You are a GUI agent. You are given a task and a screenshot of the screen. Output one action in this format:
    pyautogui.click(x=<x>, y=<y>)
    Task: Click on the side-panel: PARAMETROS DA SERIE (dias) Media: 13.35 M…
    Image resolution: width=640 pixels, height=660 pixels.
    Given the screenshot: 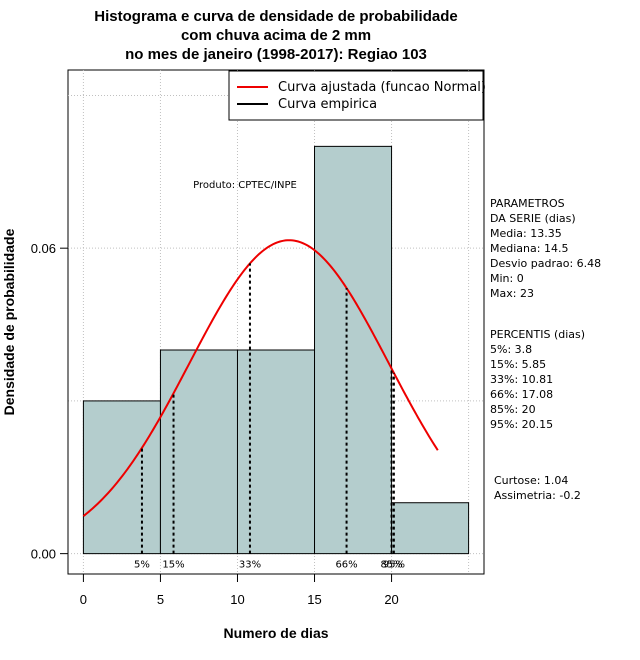 What is the action you would take?
    pyautogui.click(x=545, y=349)
    